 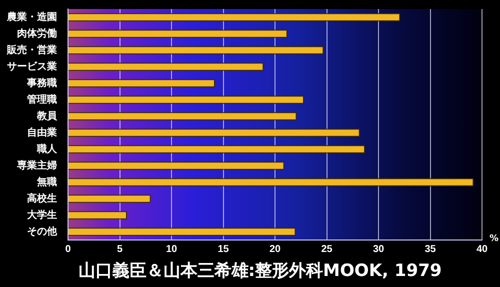 I want to click on x-tick-label: 25, so click(x=327, y=249).